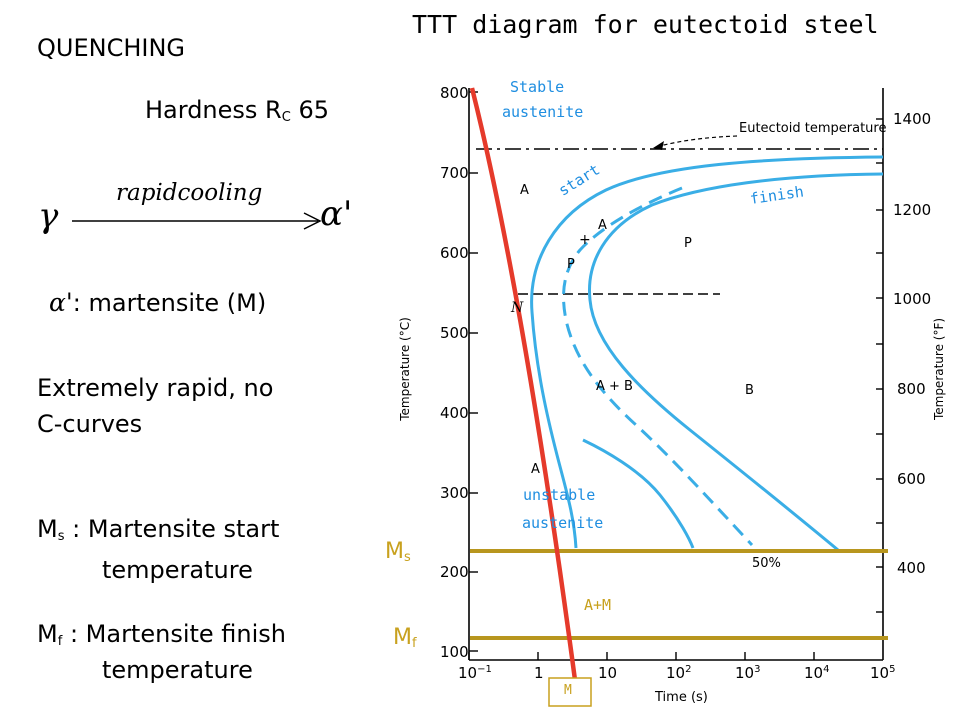 This screenshot has width=960, height=720. Describe the element at coordinates (892, 669) in the screenshot. I see `x-tick-6-exp: 5` at that location.